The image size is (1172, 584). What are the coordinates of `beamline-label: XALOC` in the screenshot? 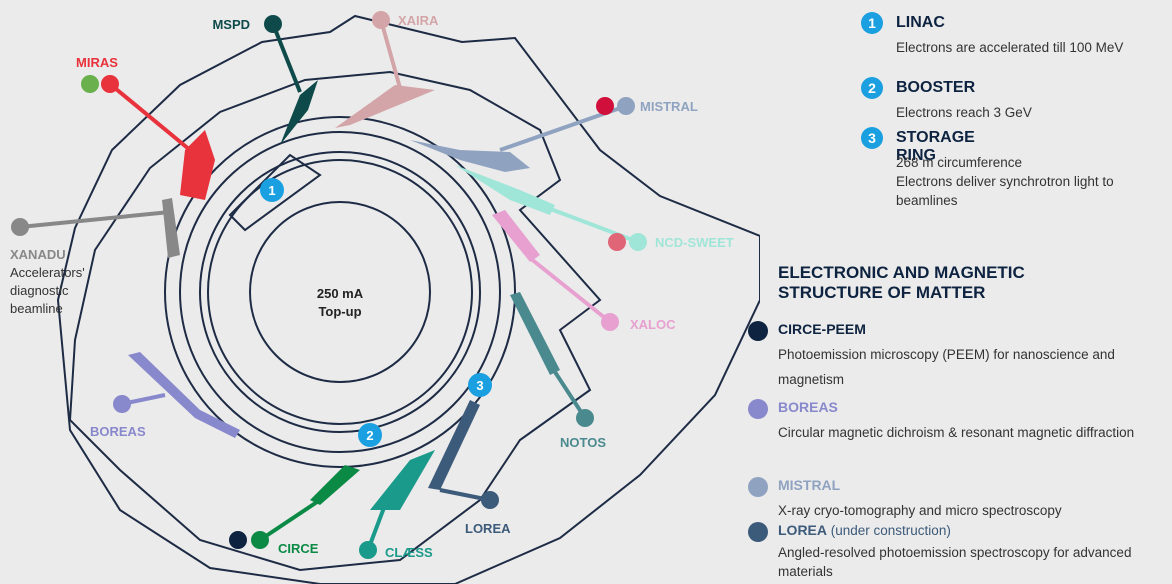 It's located at (653, 324).